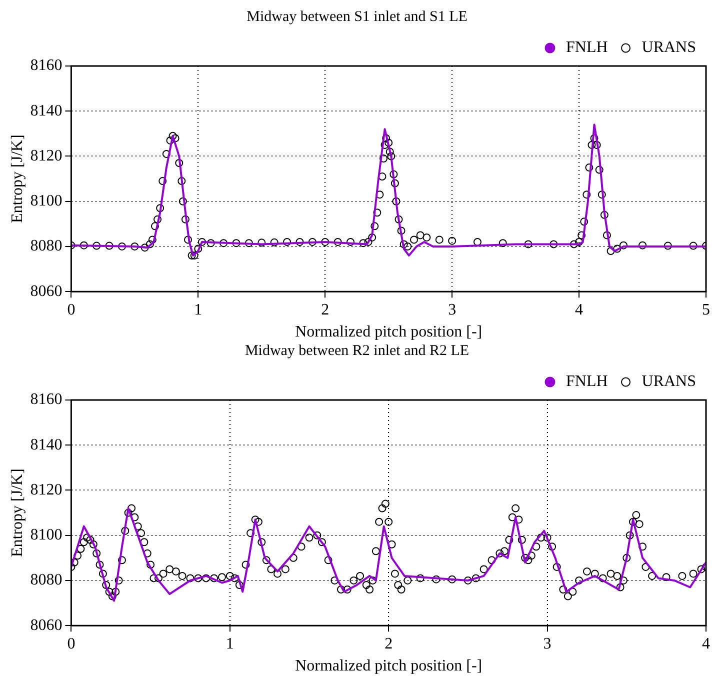  Describe the element at coordinates (357, 16) in the screenshot. I see `chart-title: Midway between S1 inlet and S1 LE` at that location.